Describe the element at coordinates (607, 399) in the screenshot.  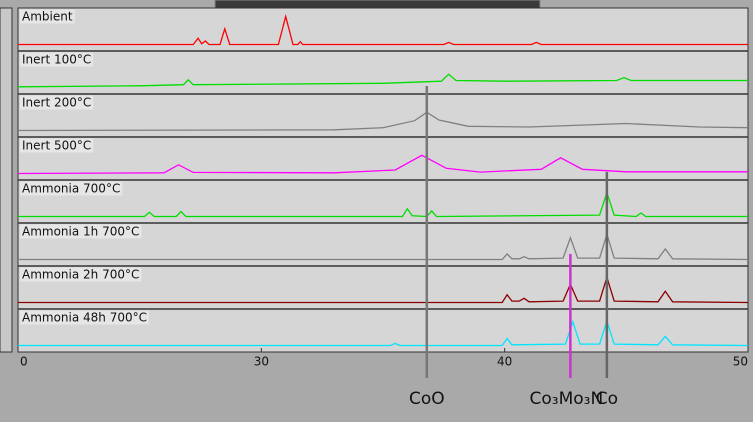
I see `reference-label: Co` at that location.